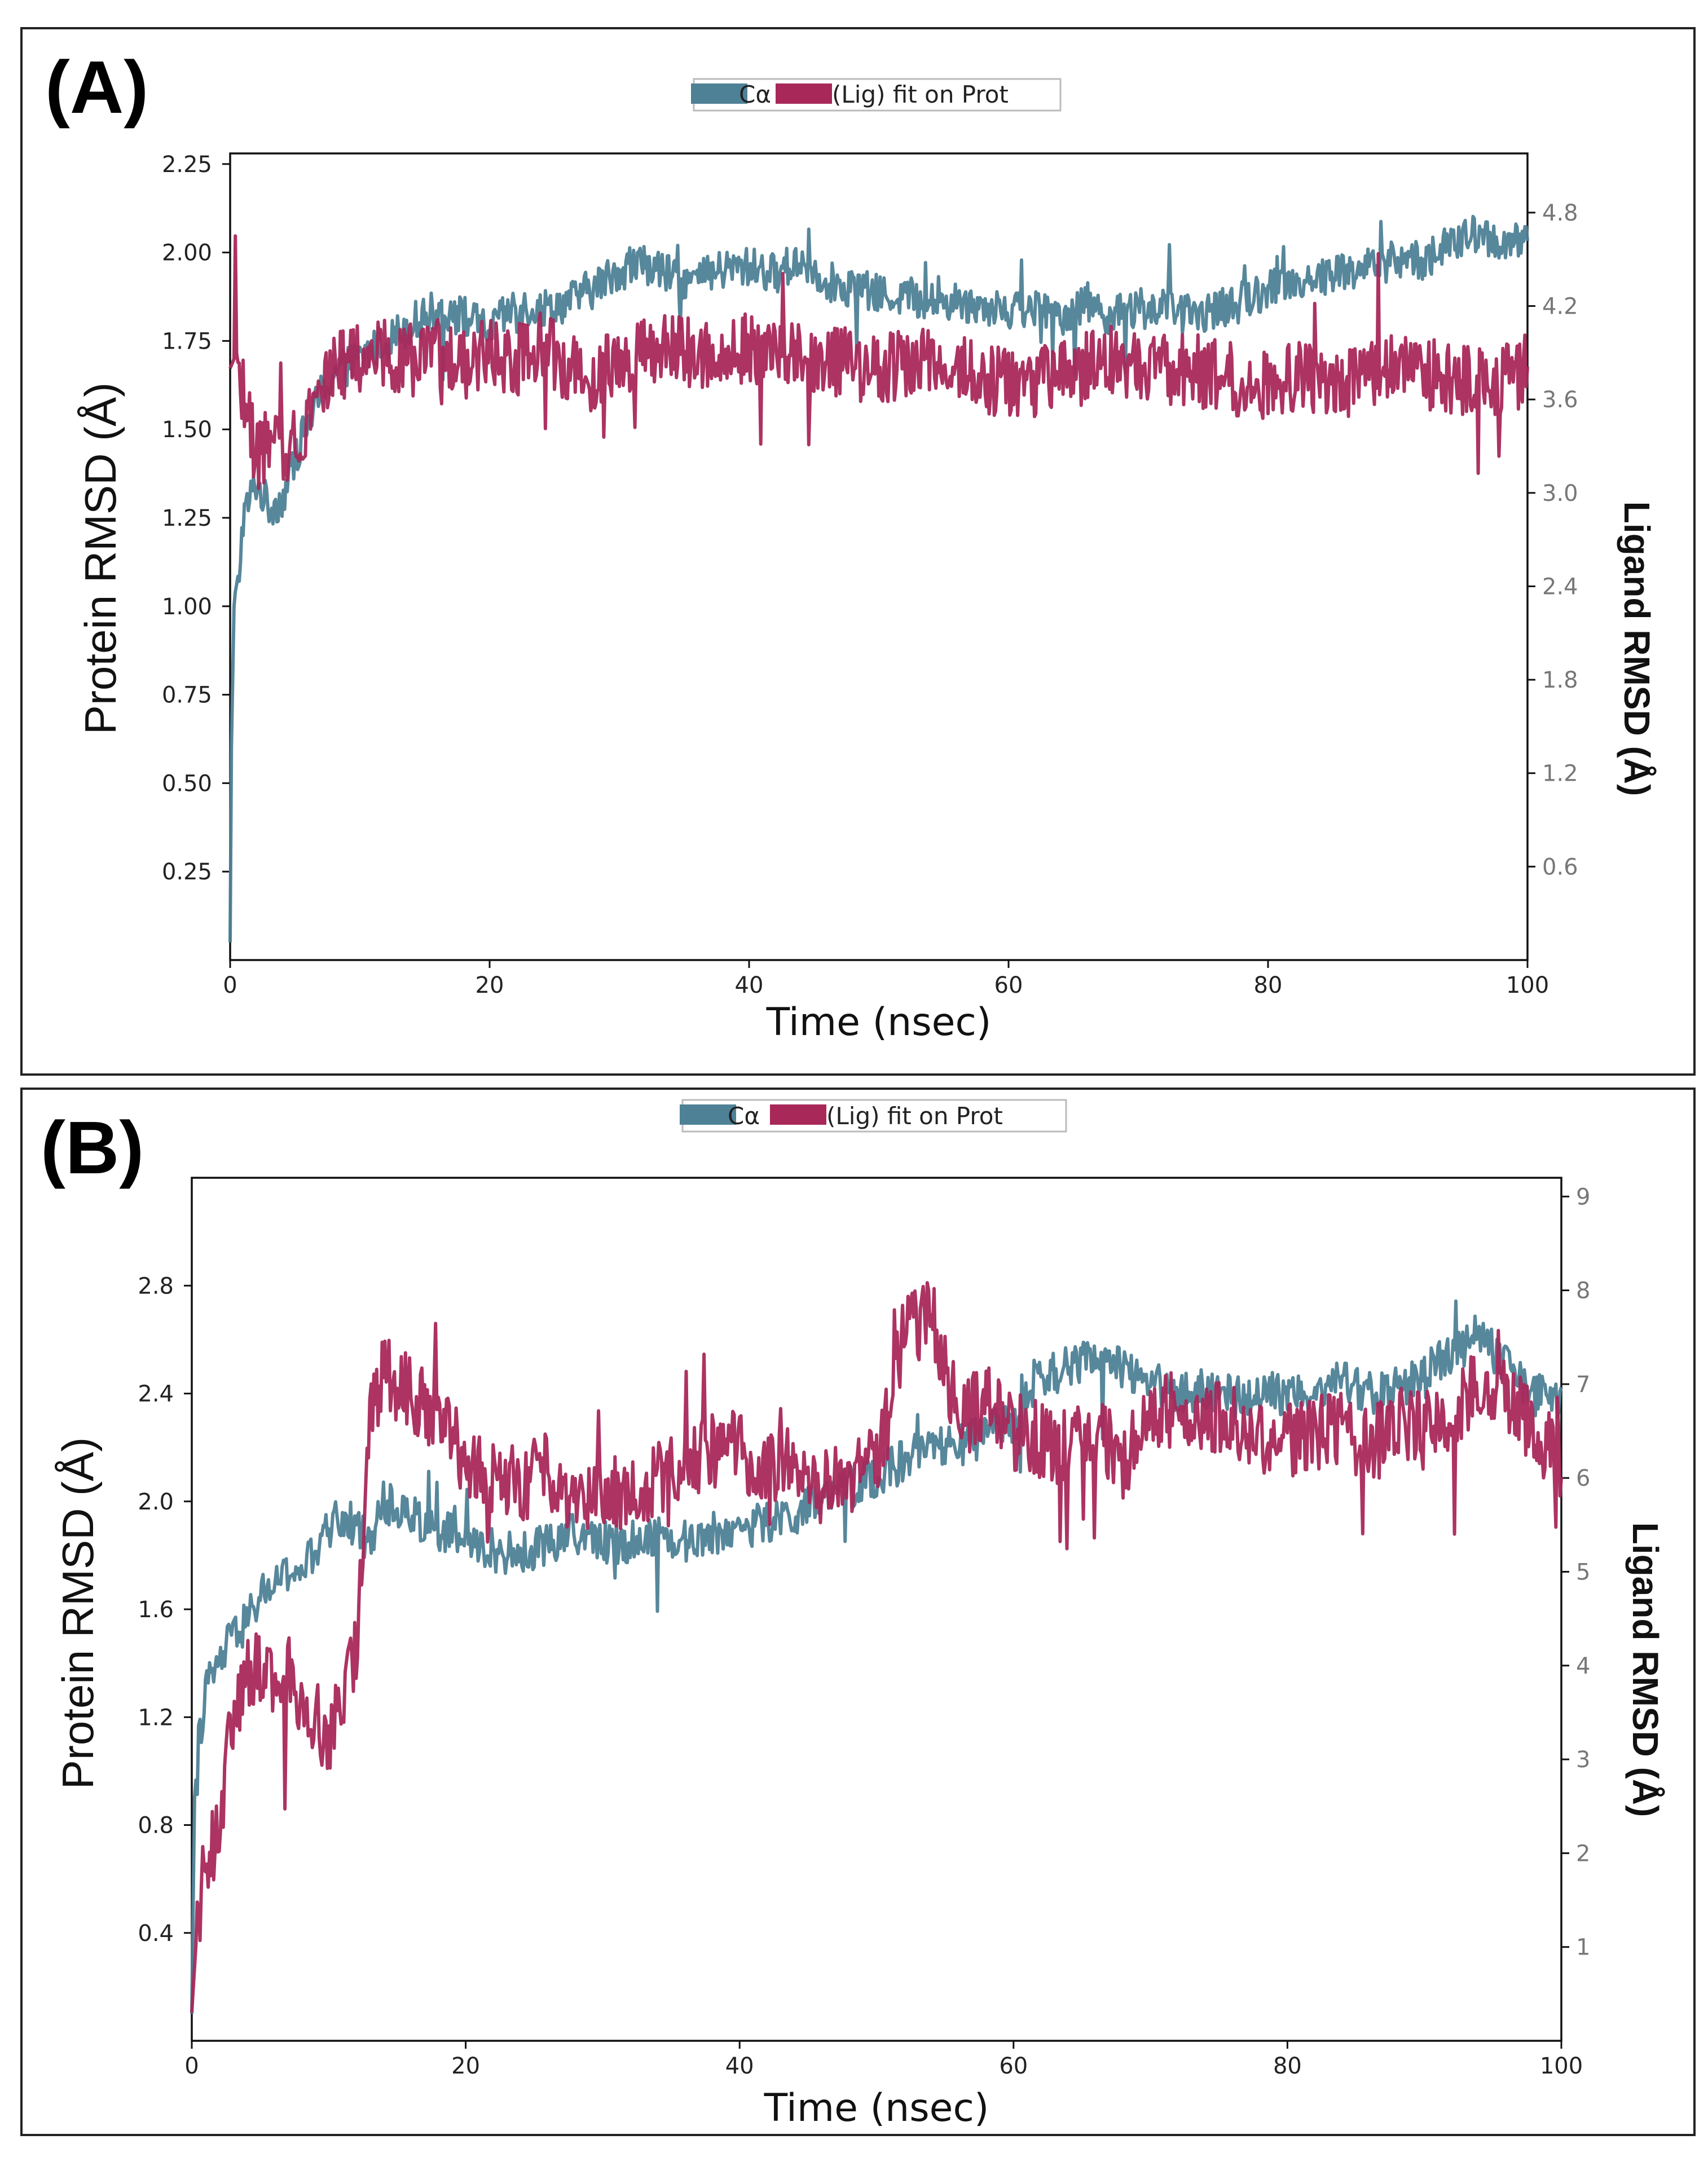  What do you see at coordinates (1645, 1669) in the screenshot?
I see `panel-b-y2-axis-title: Ligand RMSD (Å)` at bounding box center [1645, 1669].